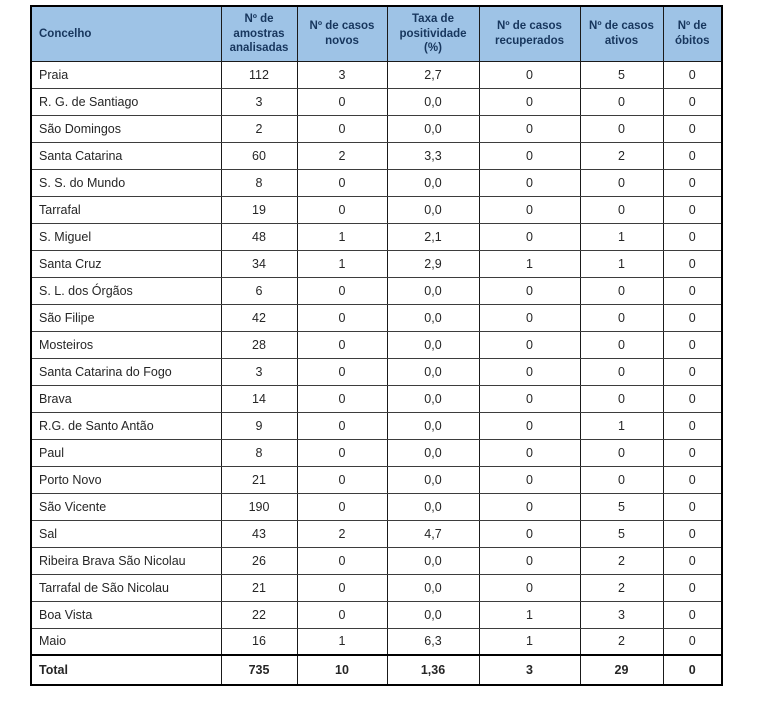 The height and width of the screenshot is (701, 768). Describe the element at coordinates (692, 670) in the screenshot. I see `total-value-cell-obitos: 0` at that location.